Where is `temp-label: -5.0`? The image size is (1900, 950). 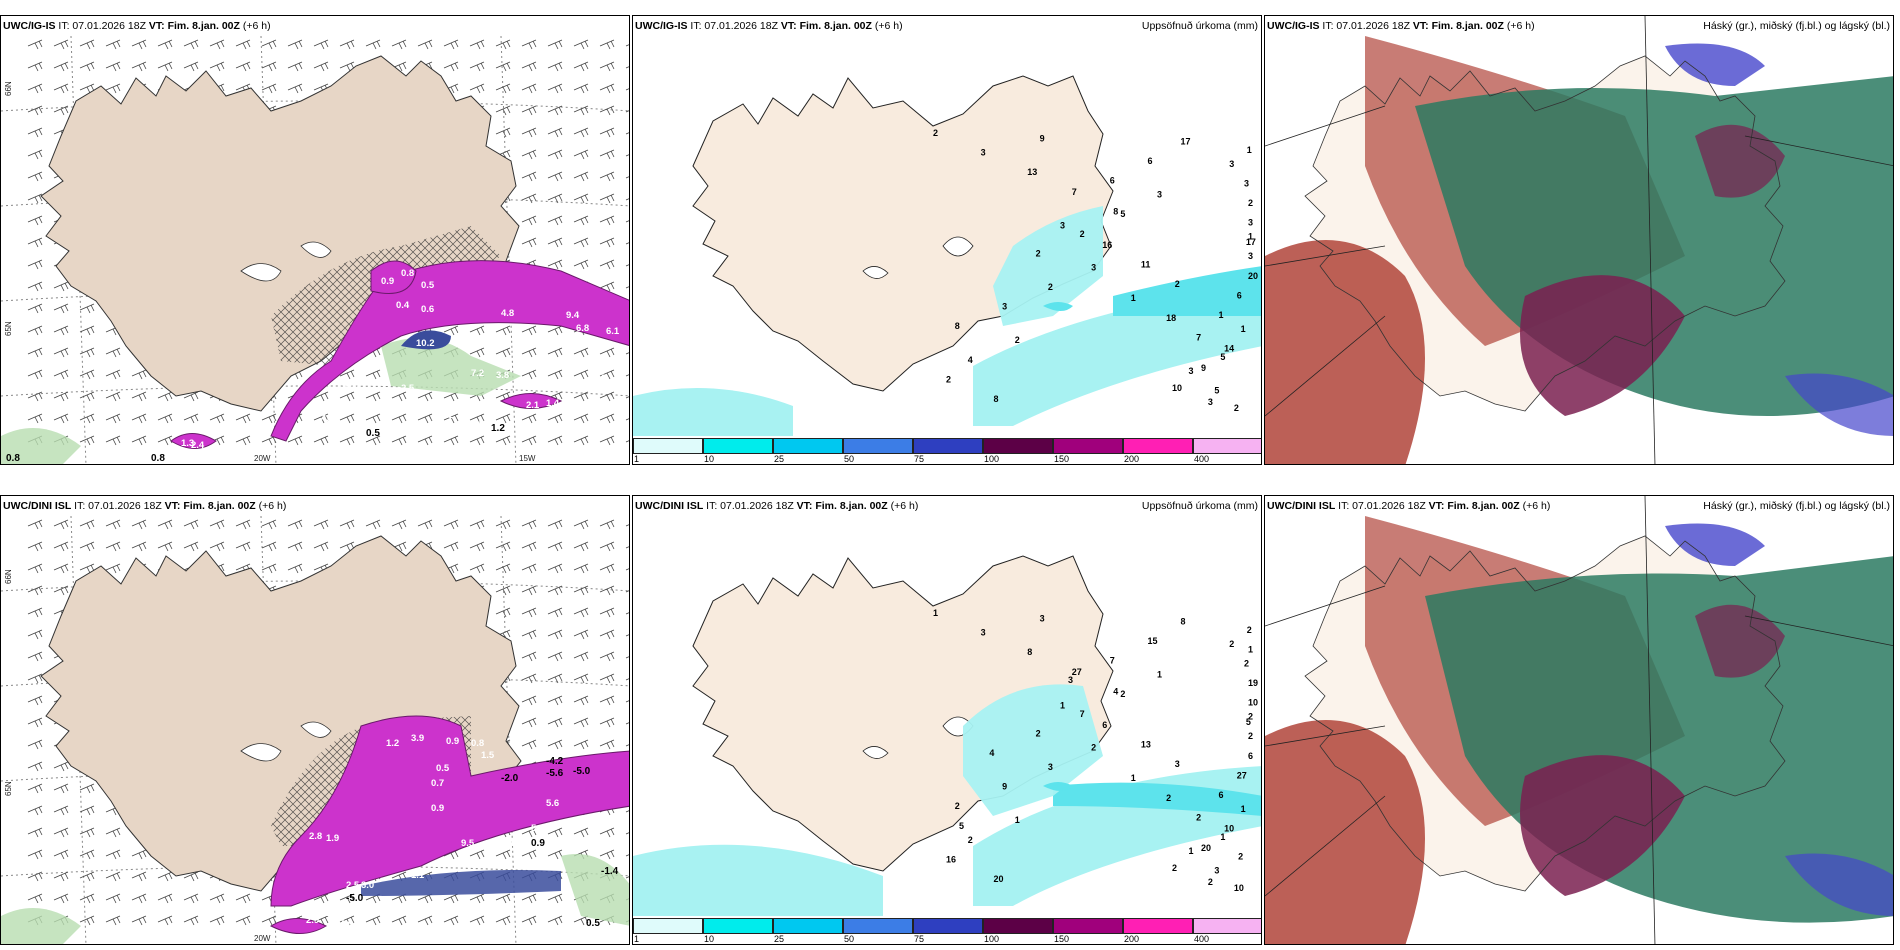 temp-label: -5.0 is located at coordinates (355, 898).